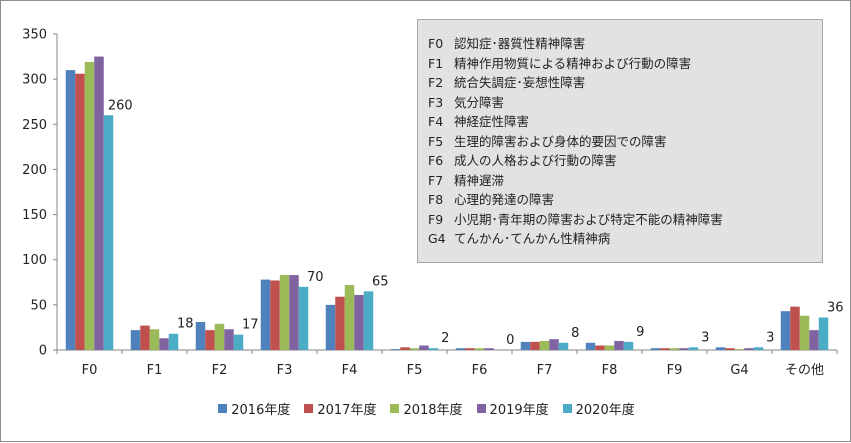  What do you see at coordinates (426, 408) in the screenshot?
I see `series-legend-item: 2018年度` at bounding box center [426, 408].